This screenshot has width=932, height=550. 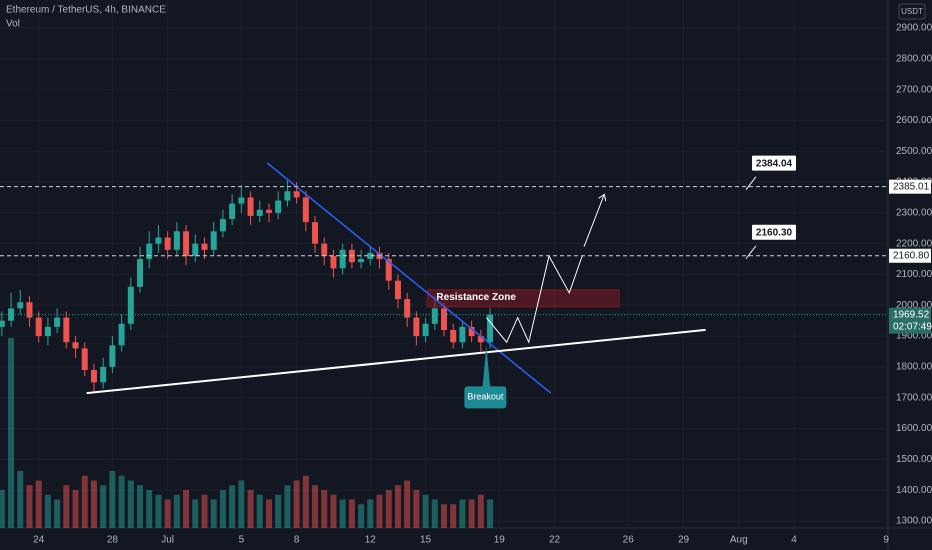 I want to click on x-tick-label: 22, so click(x=555, y=540).